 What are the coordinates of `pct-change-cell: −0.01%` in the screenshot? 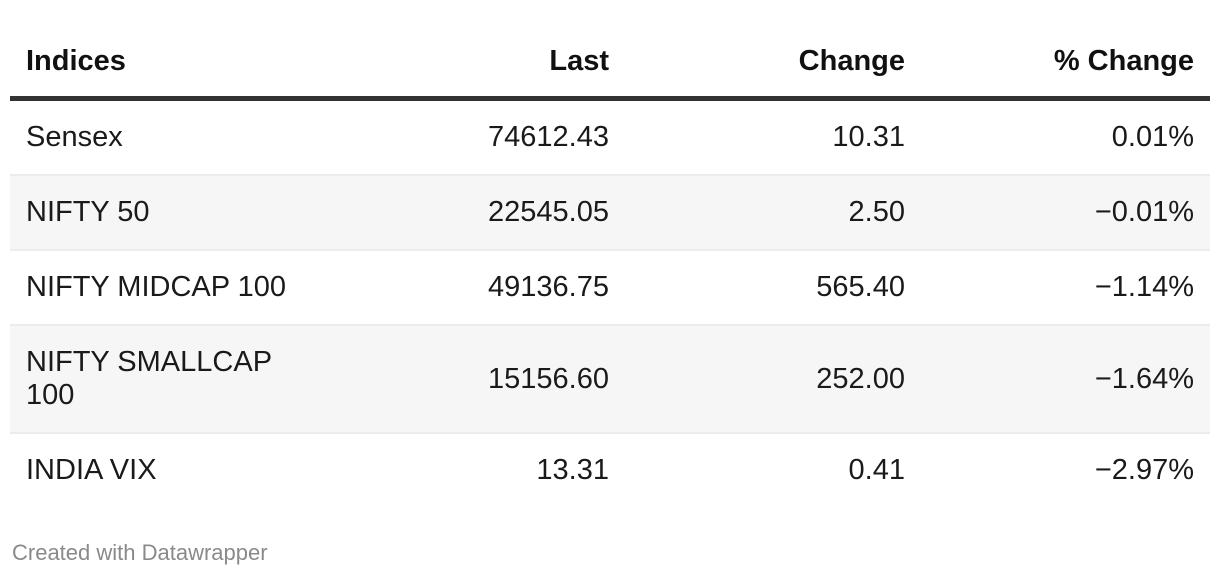 It's located at (1144, 212).